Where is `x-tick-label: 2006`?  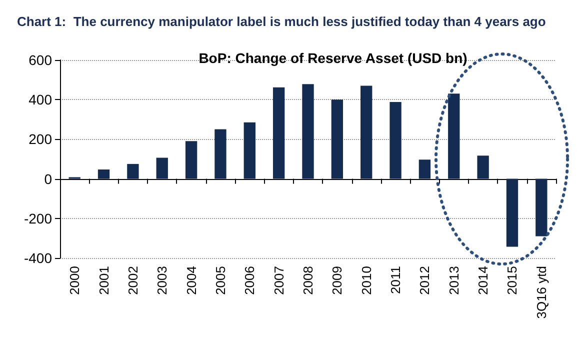
x-tick-label: 2006 is located at coordinates (250, 280).